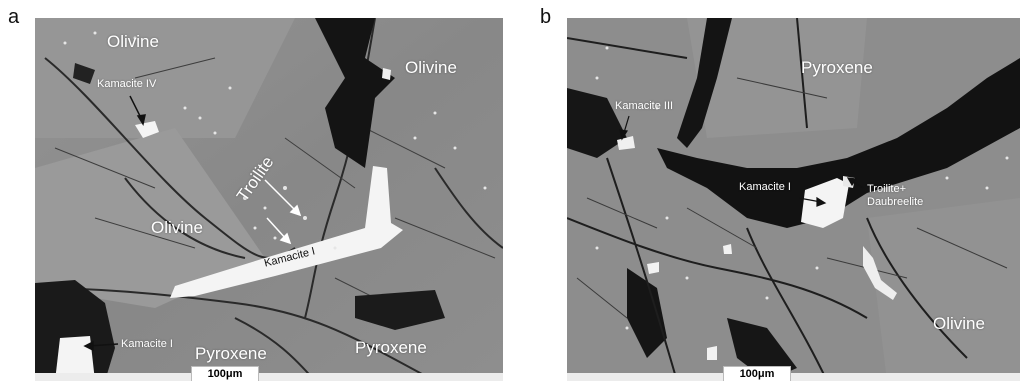  What do you see at coordinates (269, 377) in the screenshot?
I see `micrograph-a-strip` at bounding box center [269, 377].